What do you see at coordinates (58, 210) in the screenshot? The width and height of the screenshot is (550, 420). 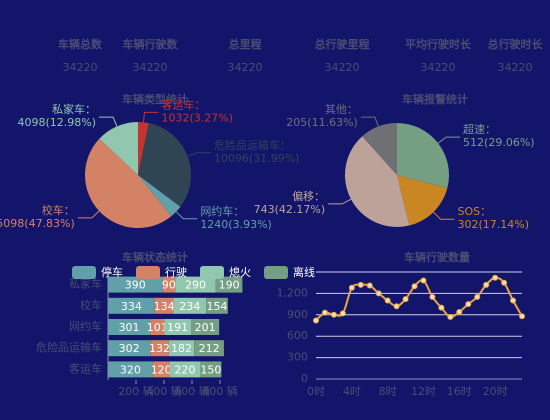 I see `pie-label-name: 校车：` at bounding box center [58, 210].